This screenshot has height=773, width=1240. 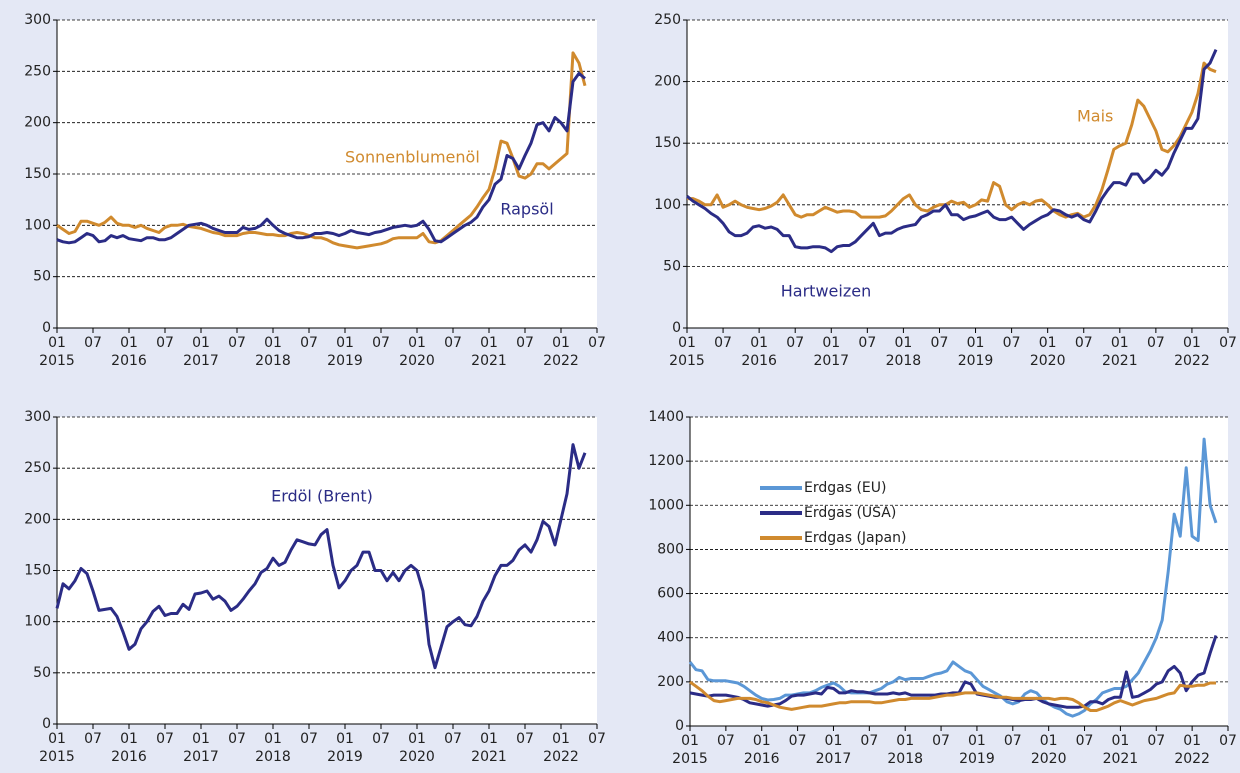 I want to click on series-label: Mais, so click(x=1095, y=116).